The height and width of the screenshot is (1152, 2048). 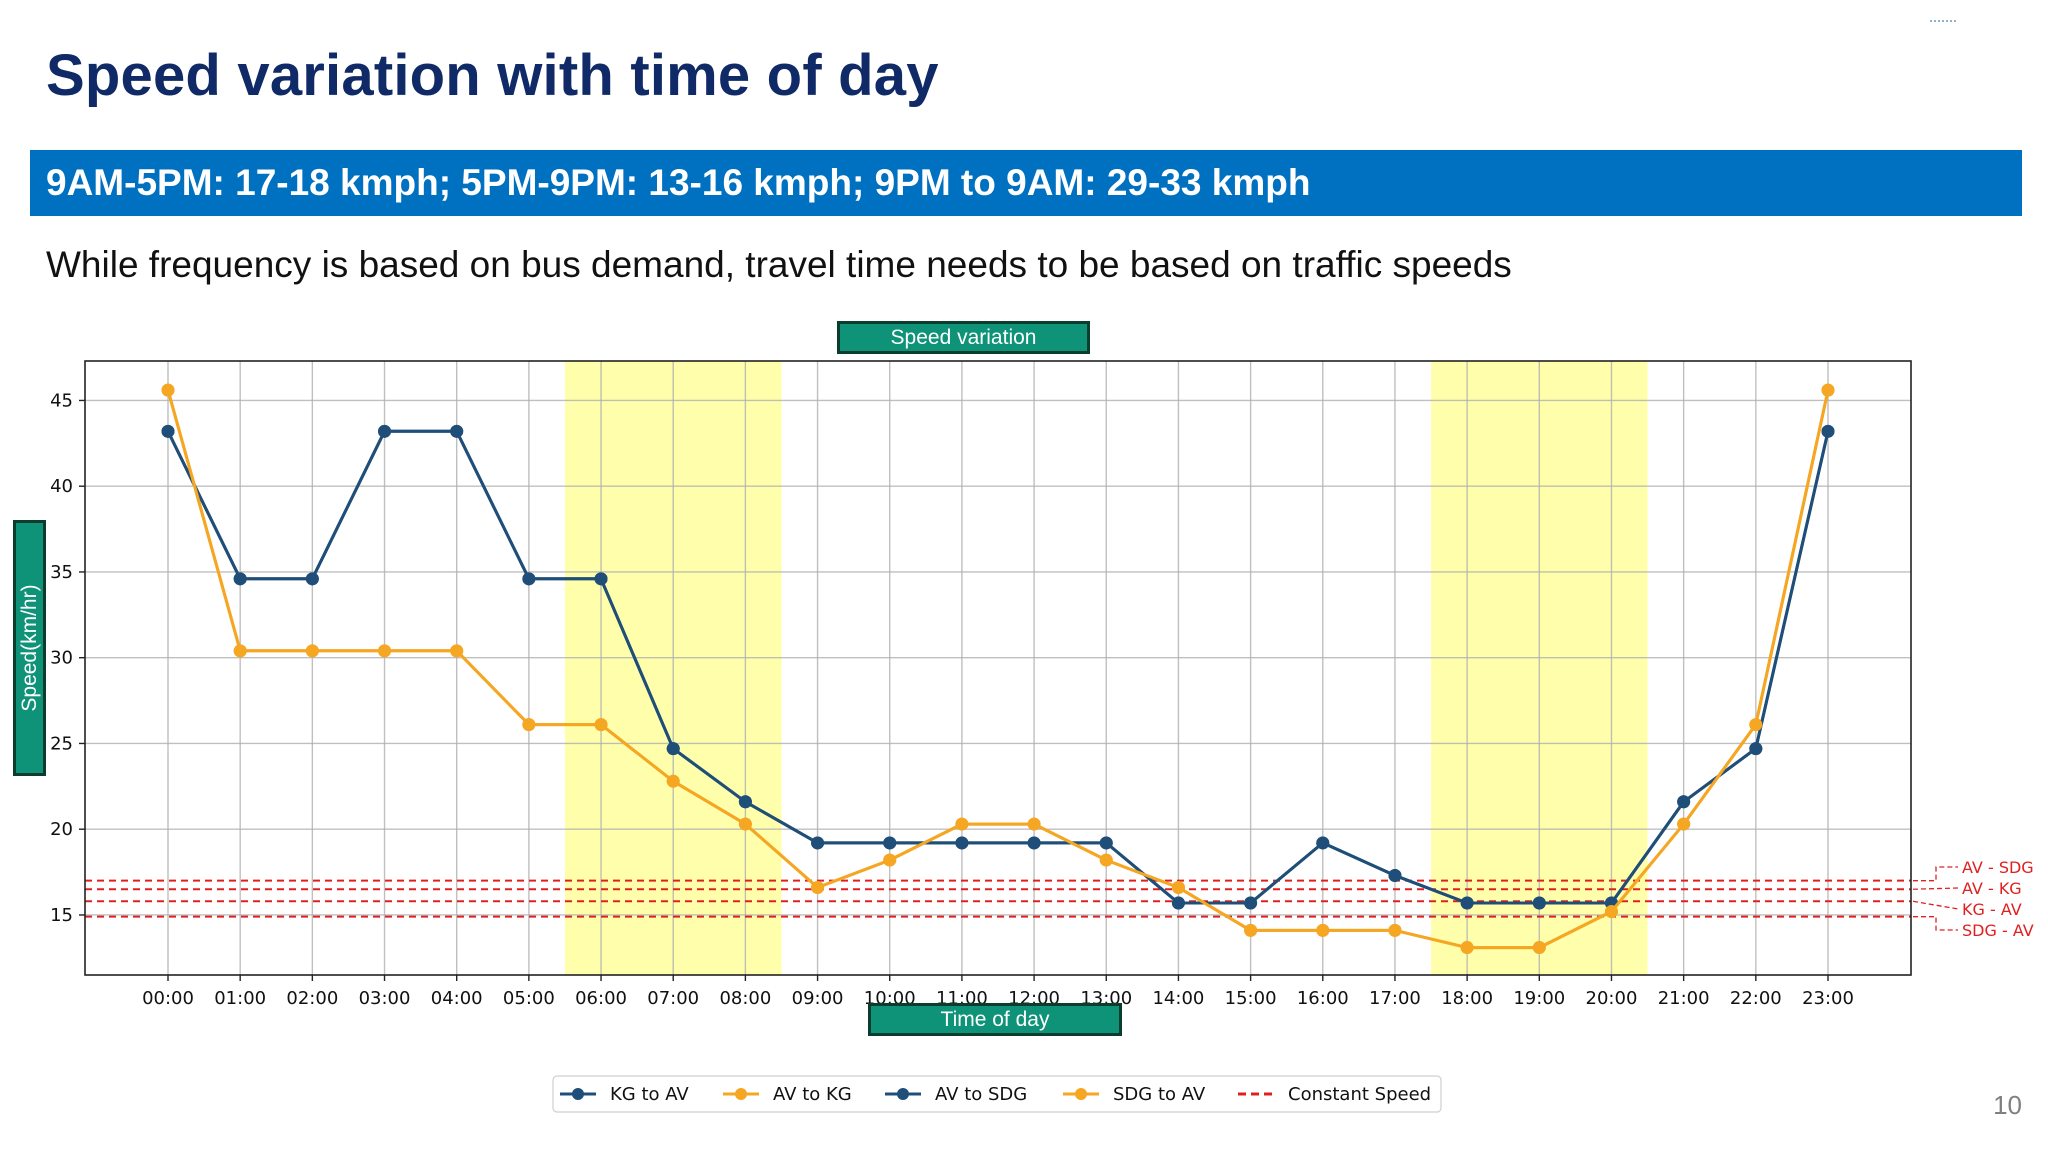 What do you see at coordinates (745, 998) in the screenshot?
I see `x-tick-label: 08:00` at bounding box center [745, 998].